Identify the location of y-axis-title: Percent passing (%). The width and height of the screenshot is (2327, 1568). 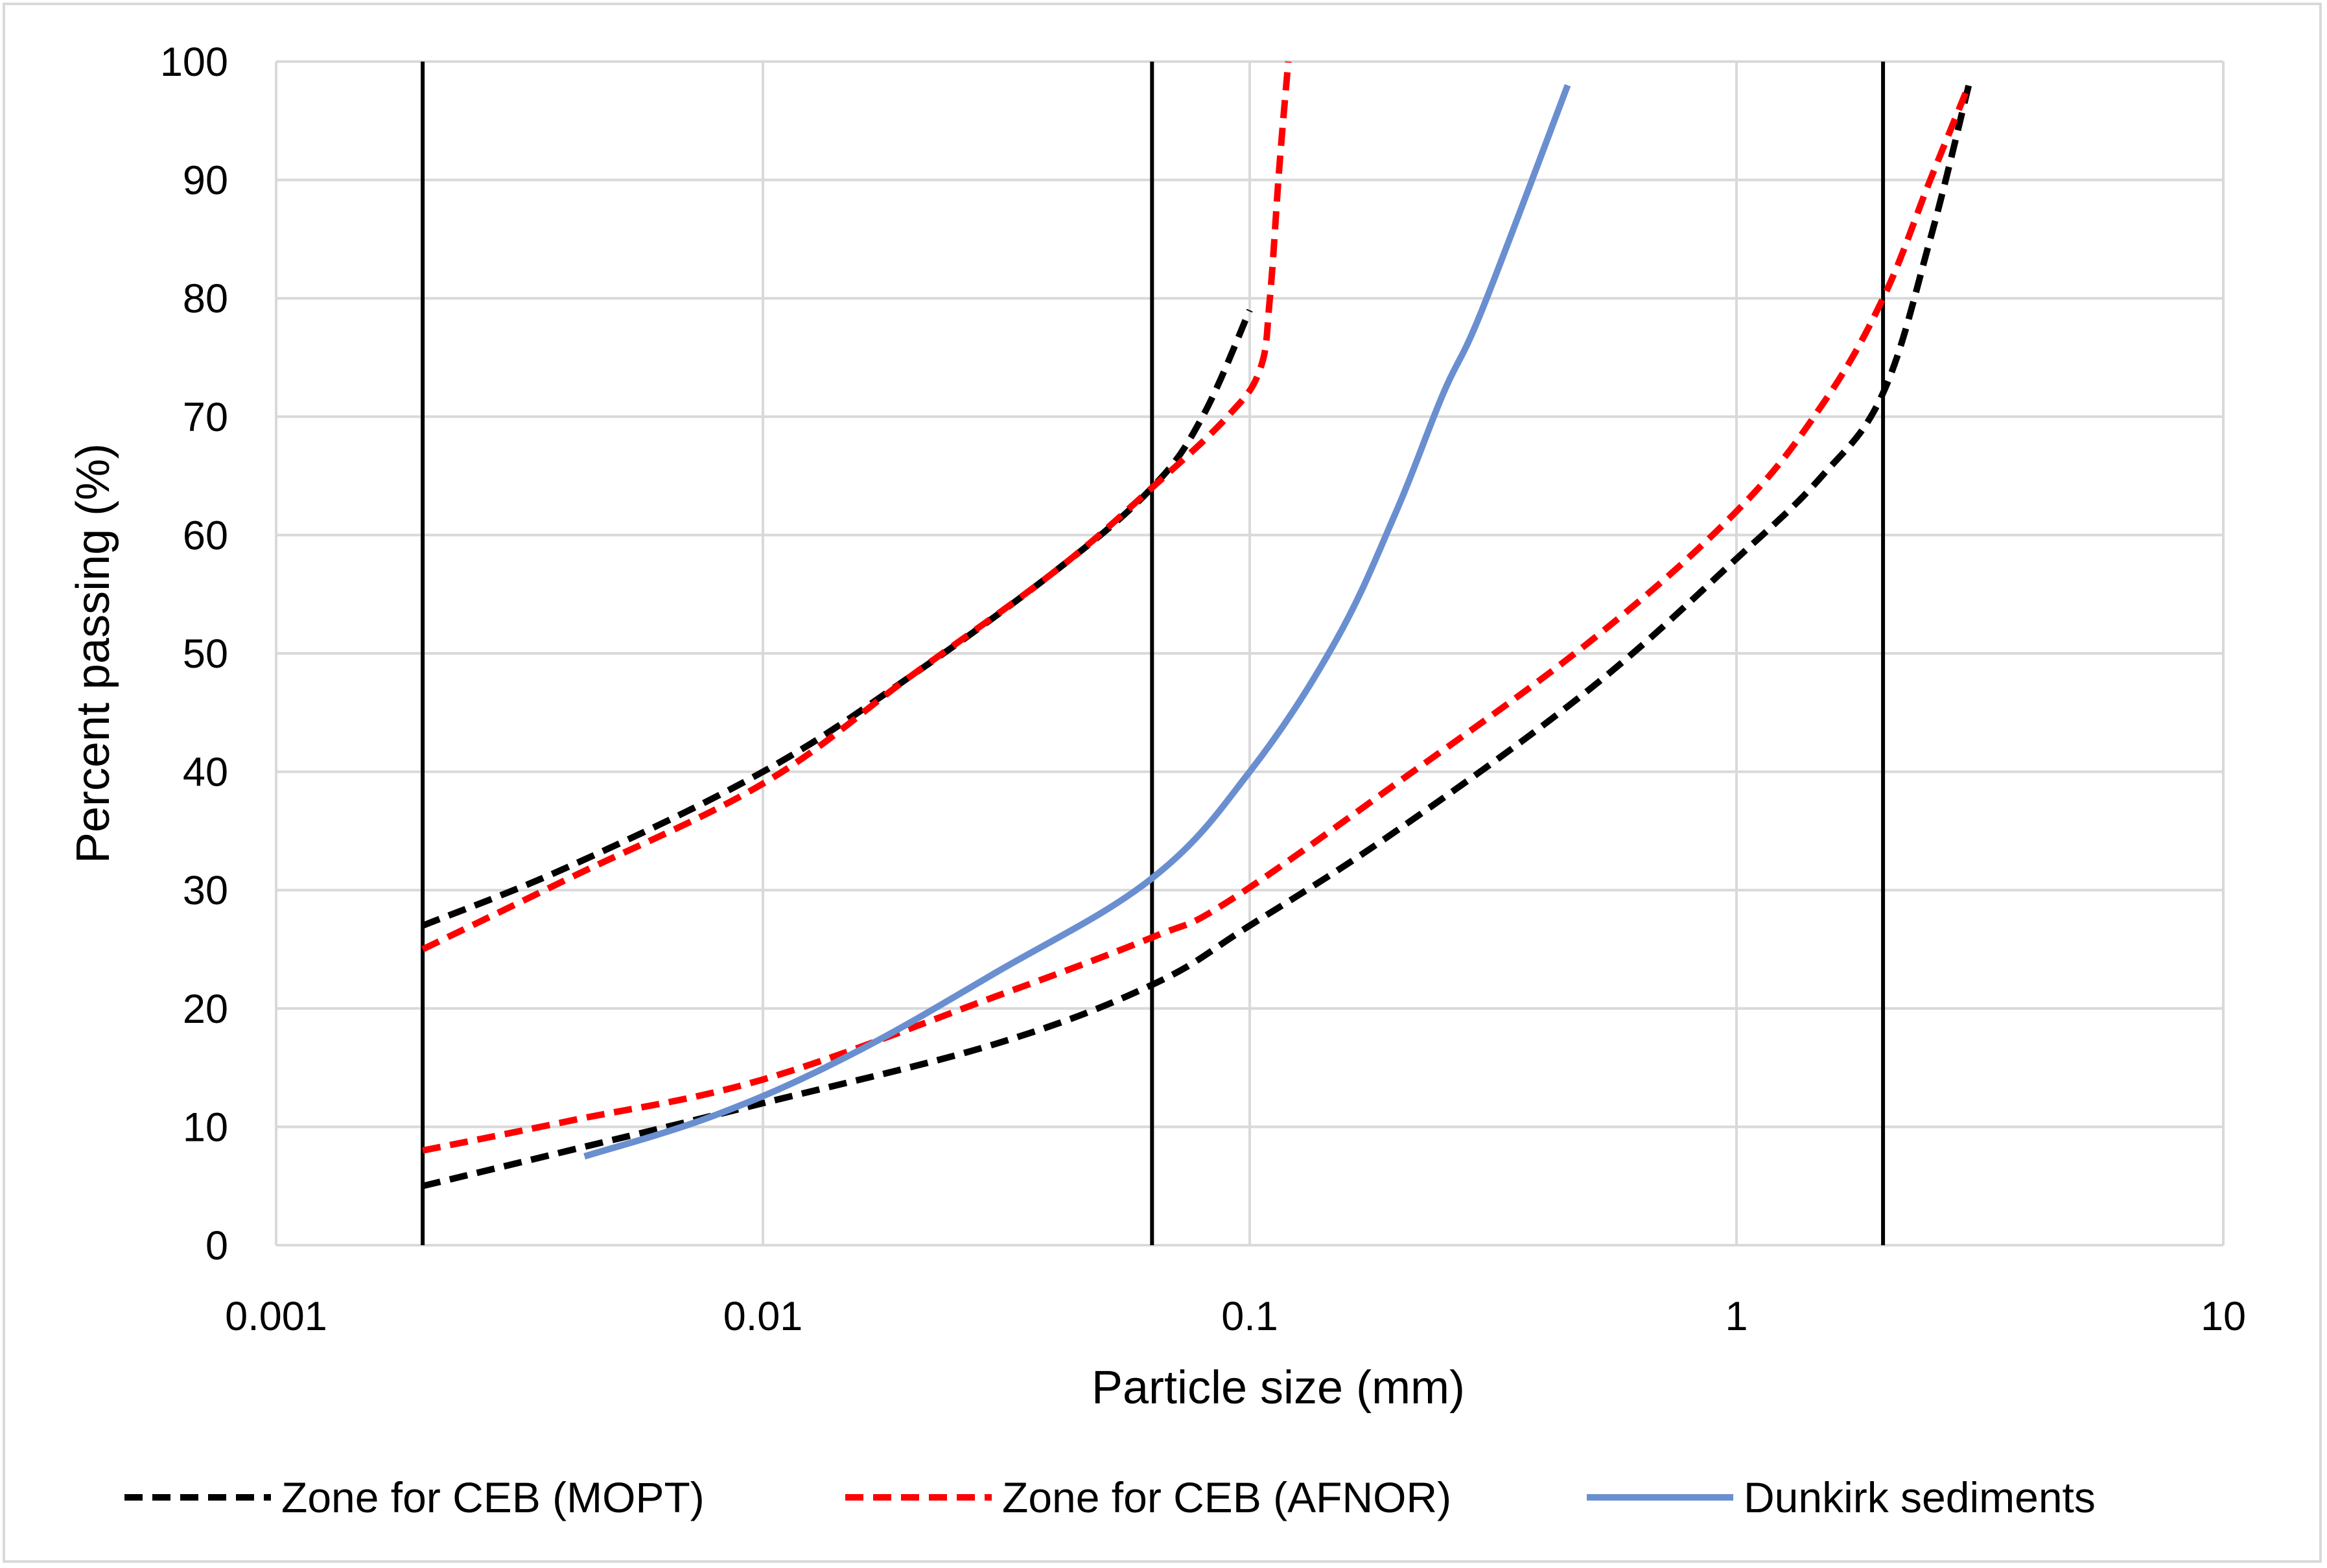
(93, 653).